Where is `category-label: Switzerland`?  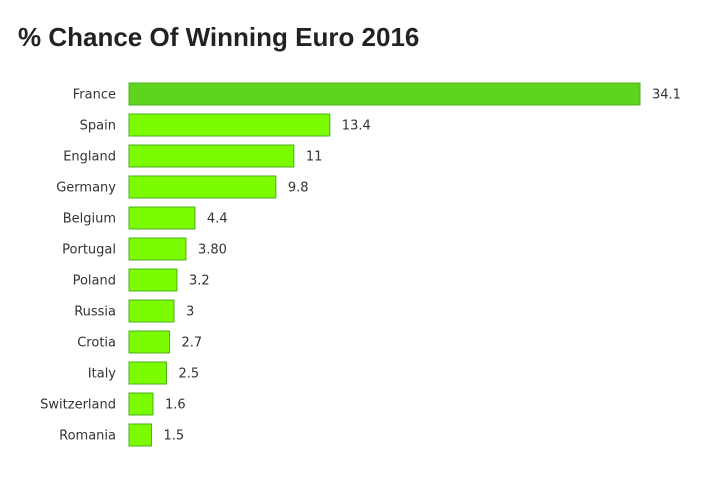
category-label: Switzerland is located at coordinates (78, 405).